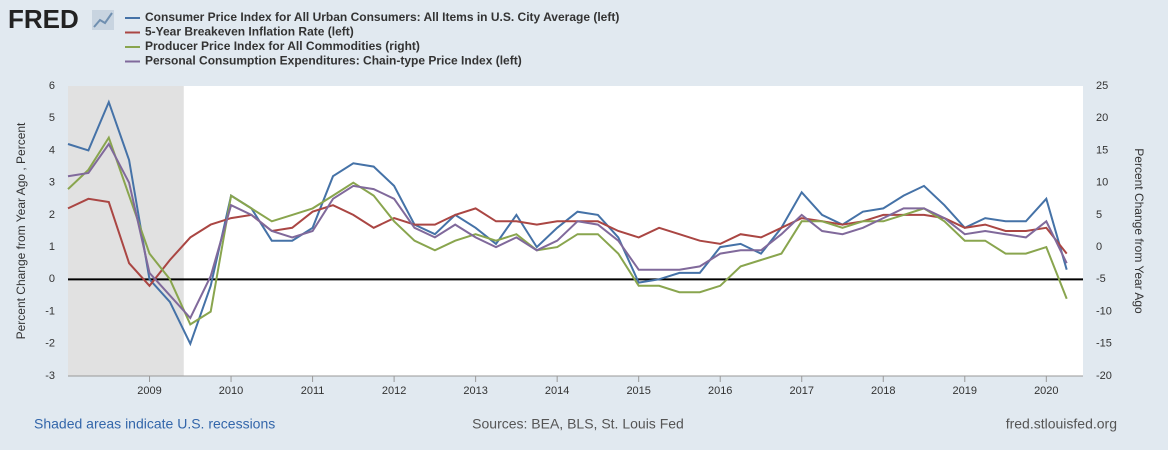  I want to click on y2-axis-label: Percent Change from Year Ago, so click(1139, 231).